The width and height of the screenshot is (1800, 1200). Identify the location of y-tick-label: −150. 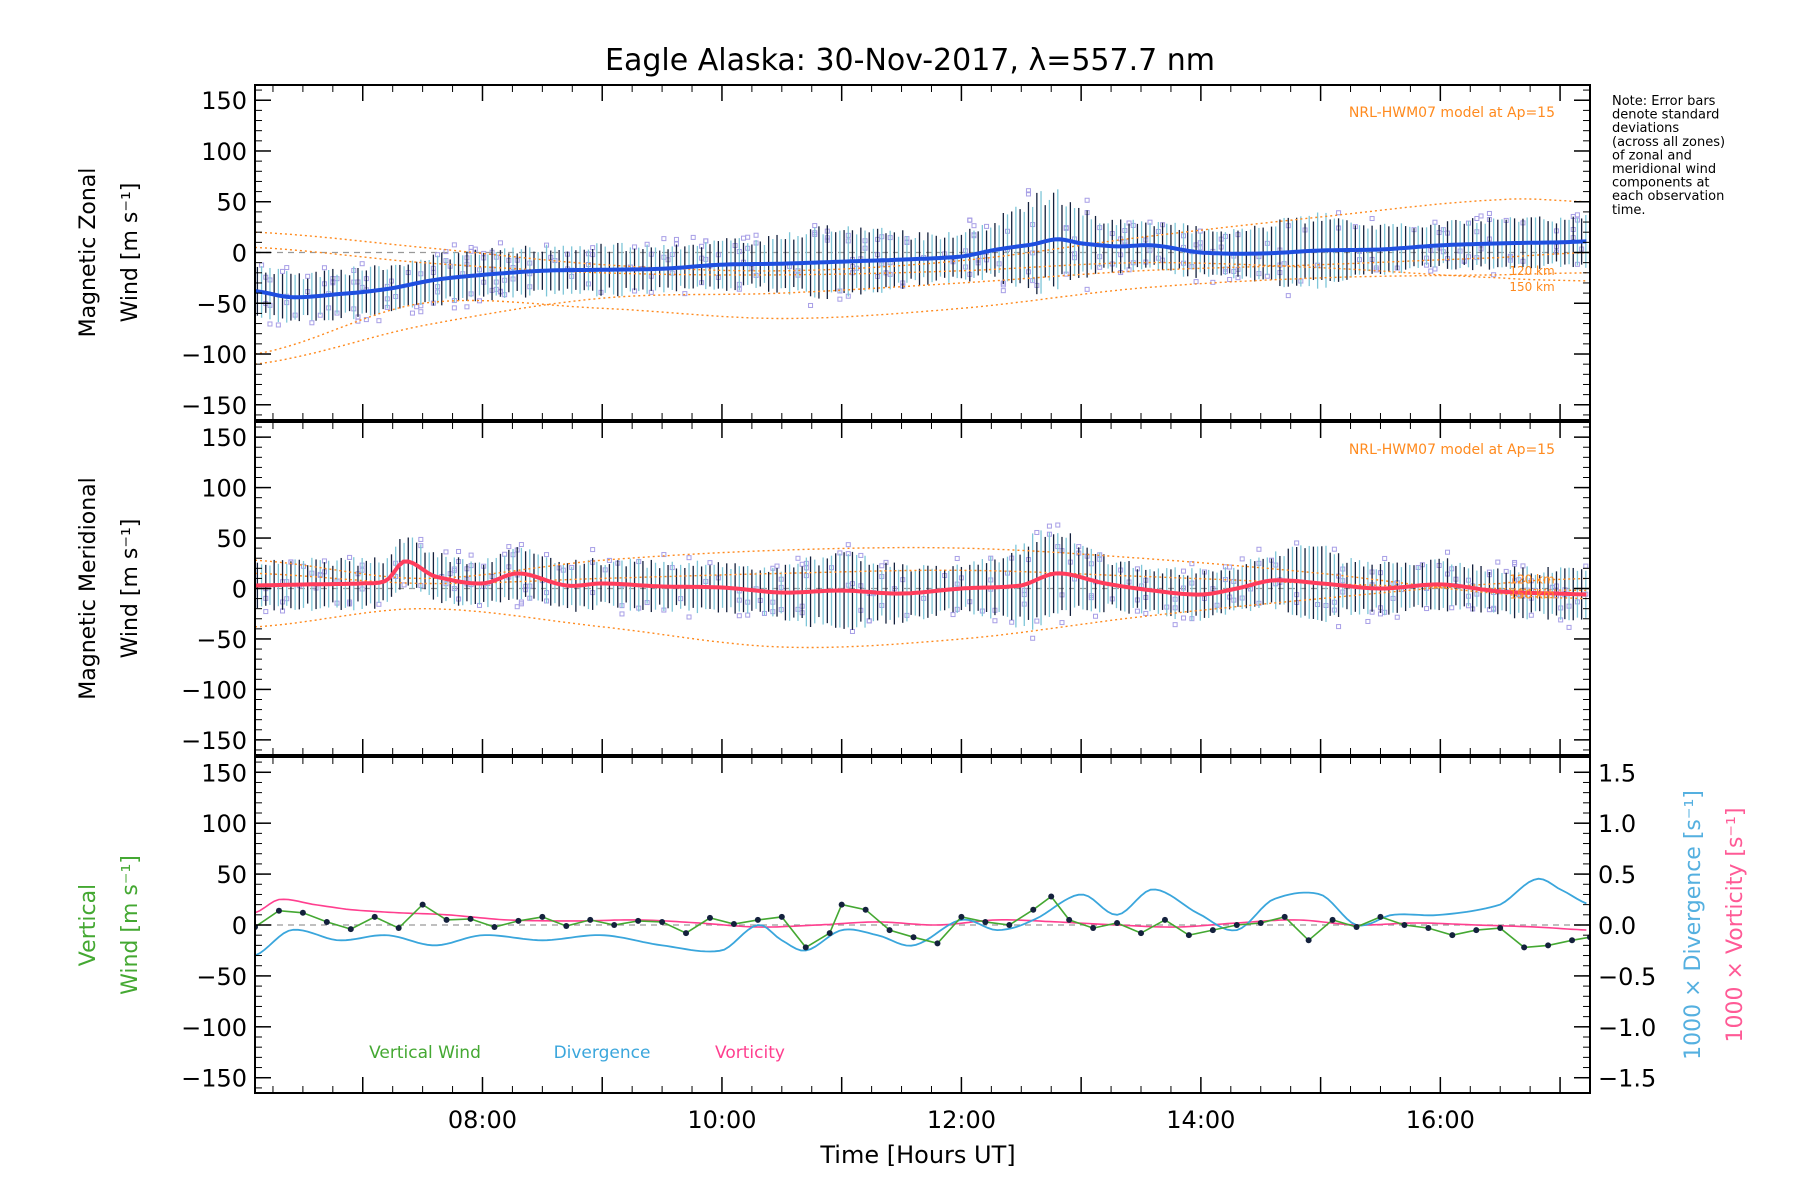
(214, 1079).